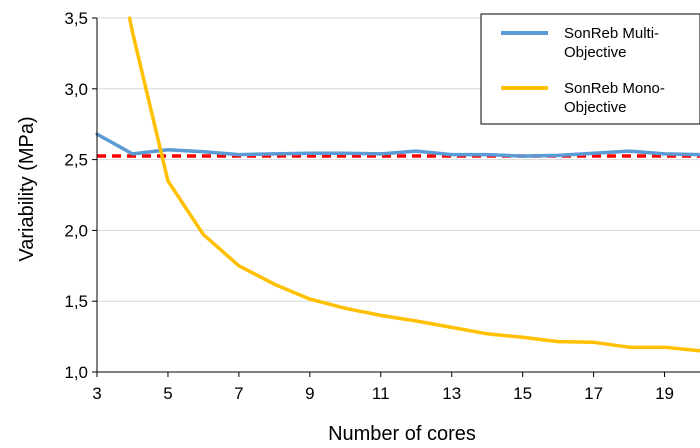 This screenshot has height=448, width=700. Describe the element at coordinates (76, 89) in the screenshot. I see `y-tick-label: 3,0` at that location.